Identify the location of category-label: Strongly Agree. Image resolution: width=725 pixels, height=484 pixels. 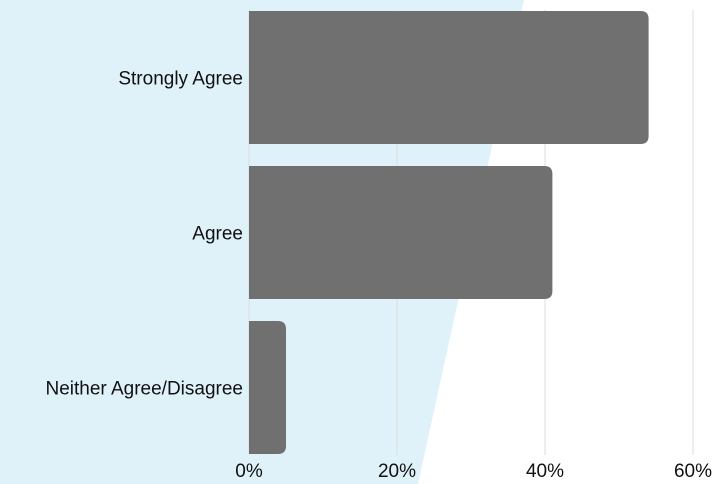
(180, 79).